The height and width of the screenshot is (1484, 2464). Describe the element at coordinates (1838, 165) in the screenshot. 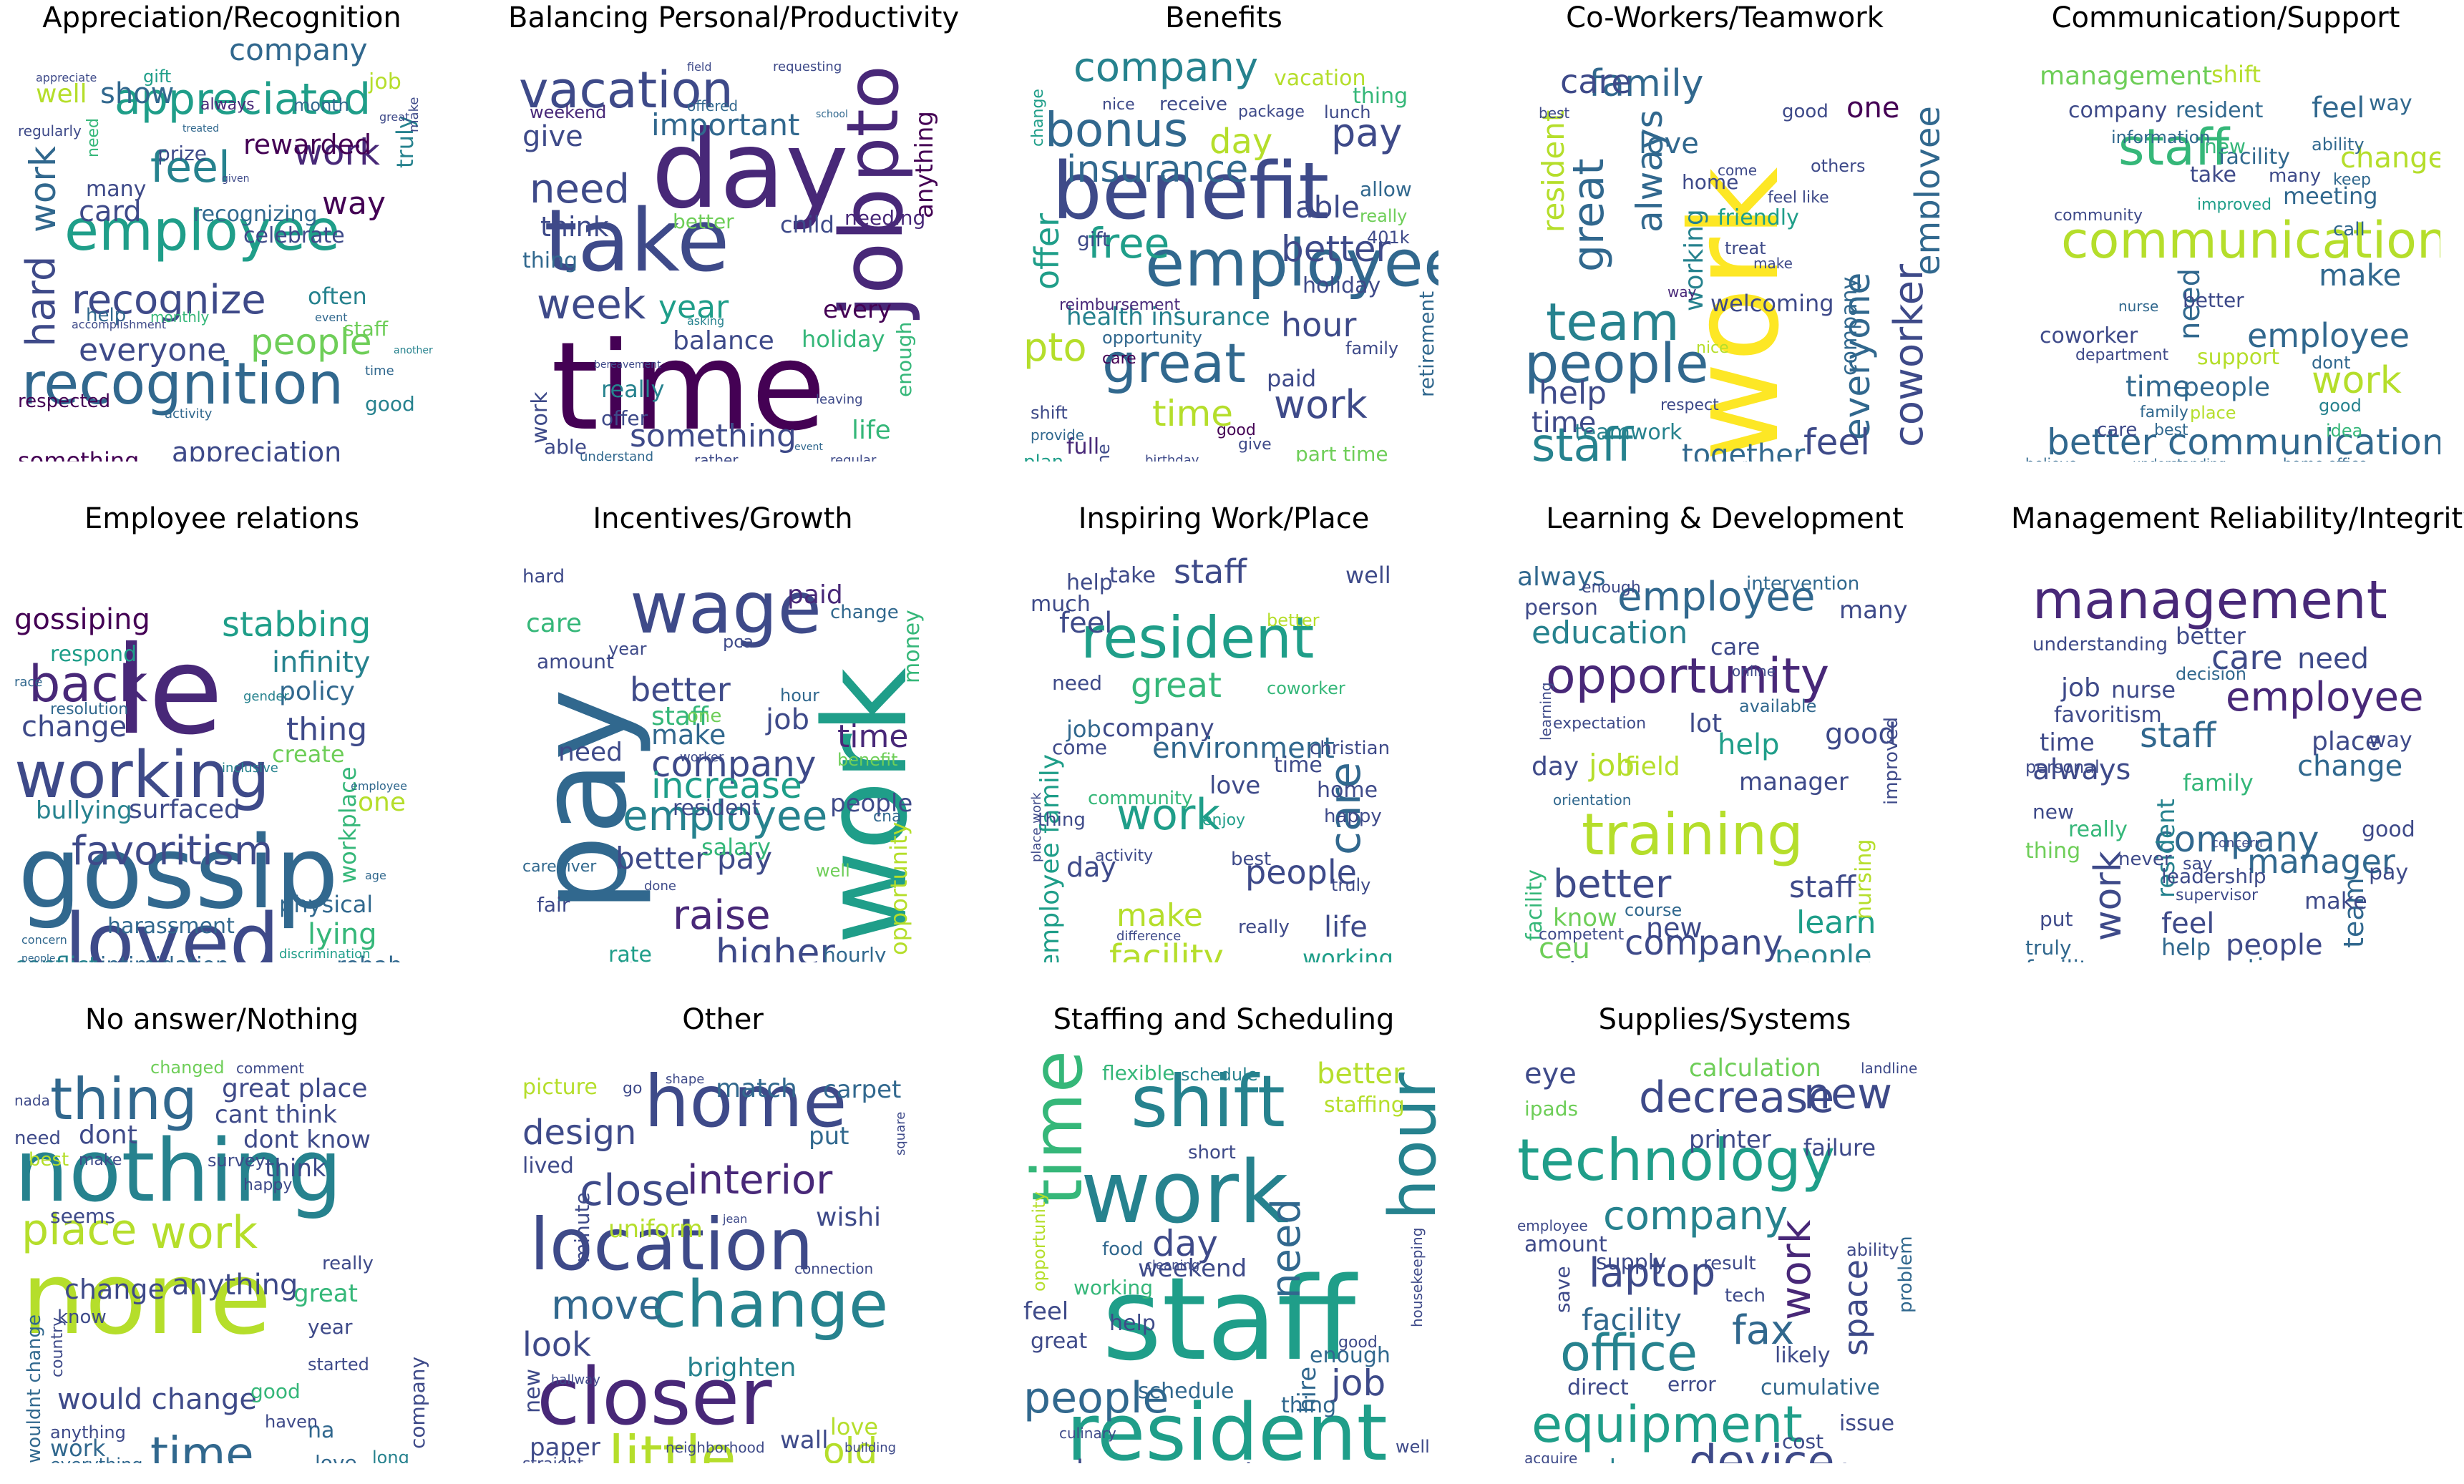

I see `cloud-word: others` at that location.